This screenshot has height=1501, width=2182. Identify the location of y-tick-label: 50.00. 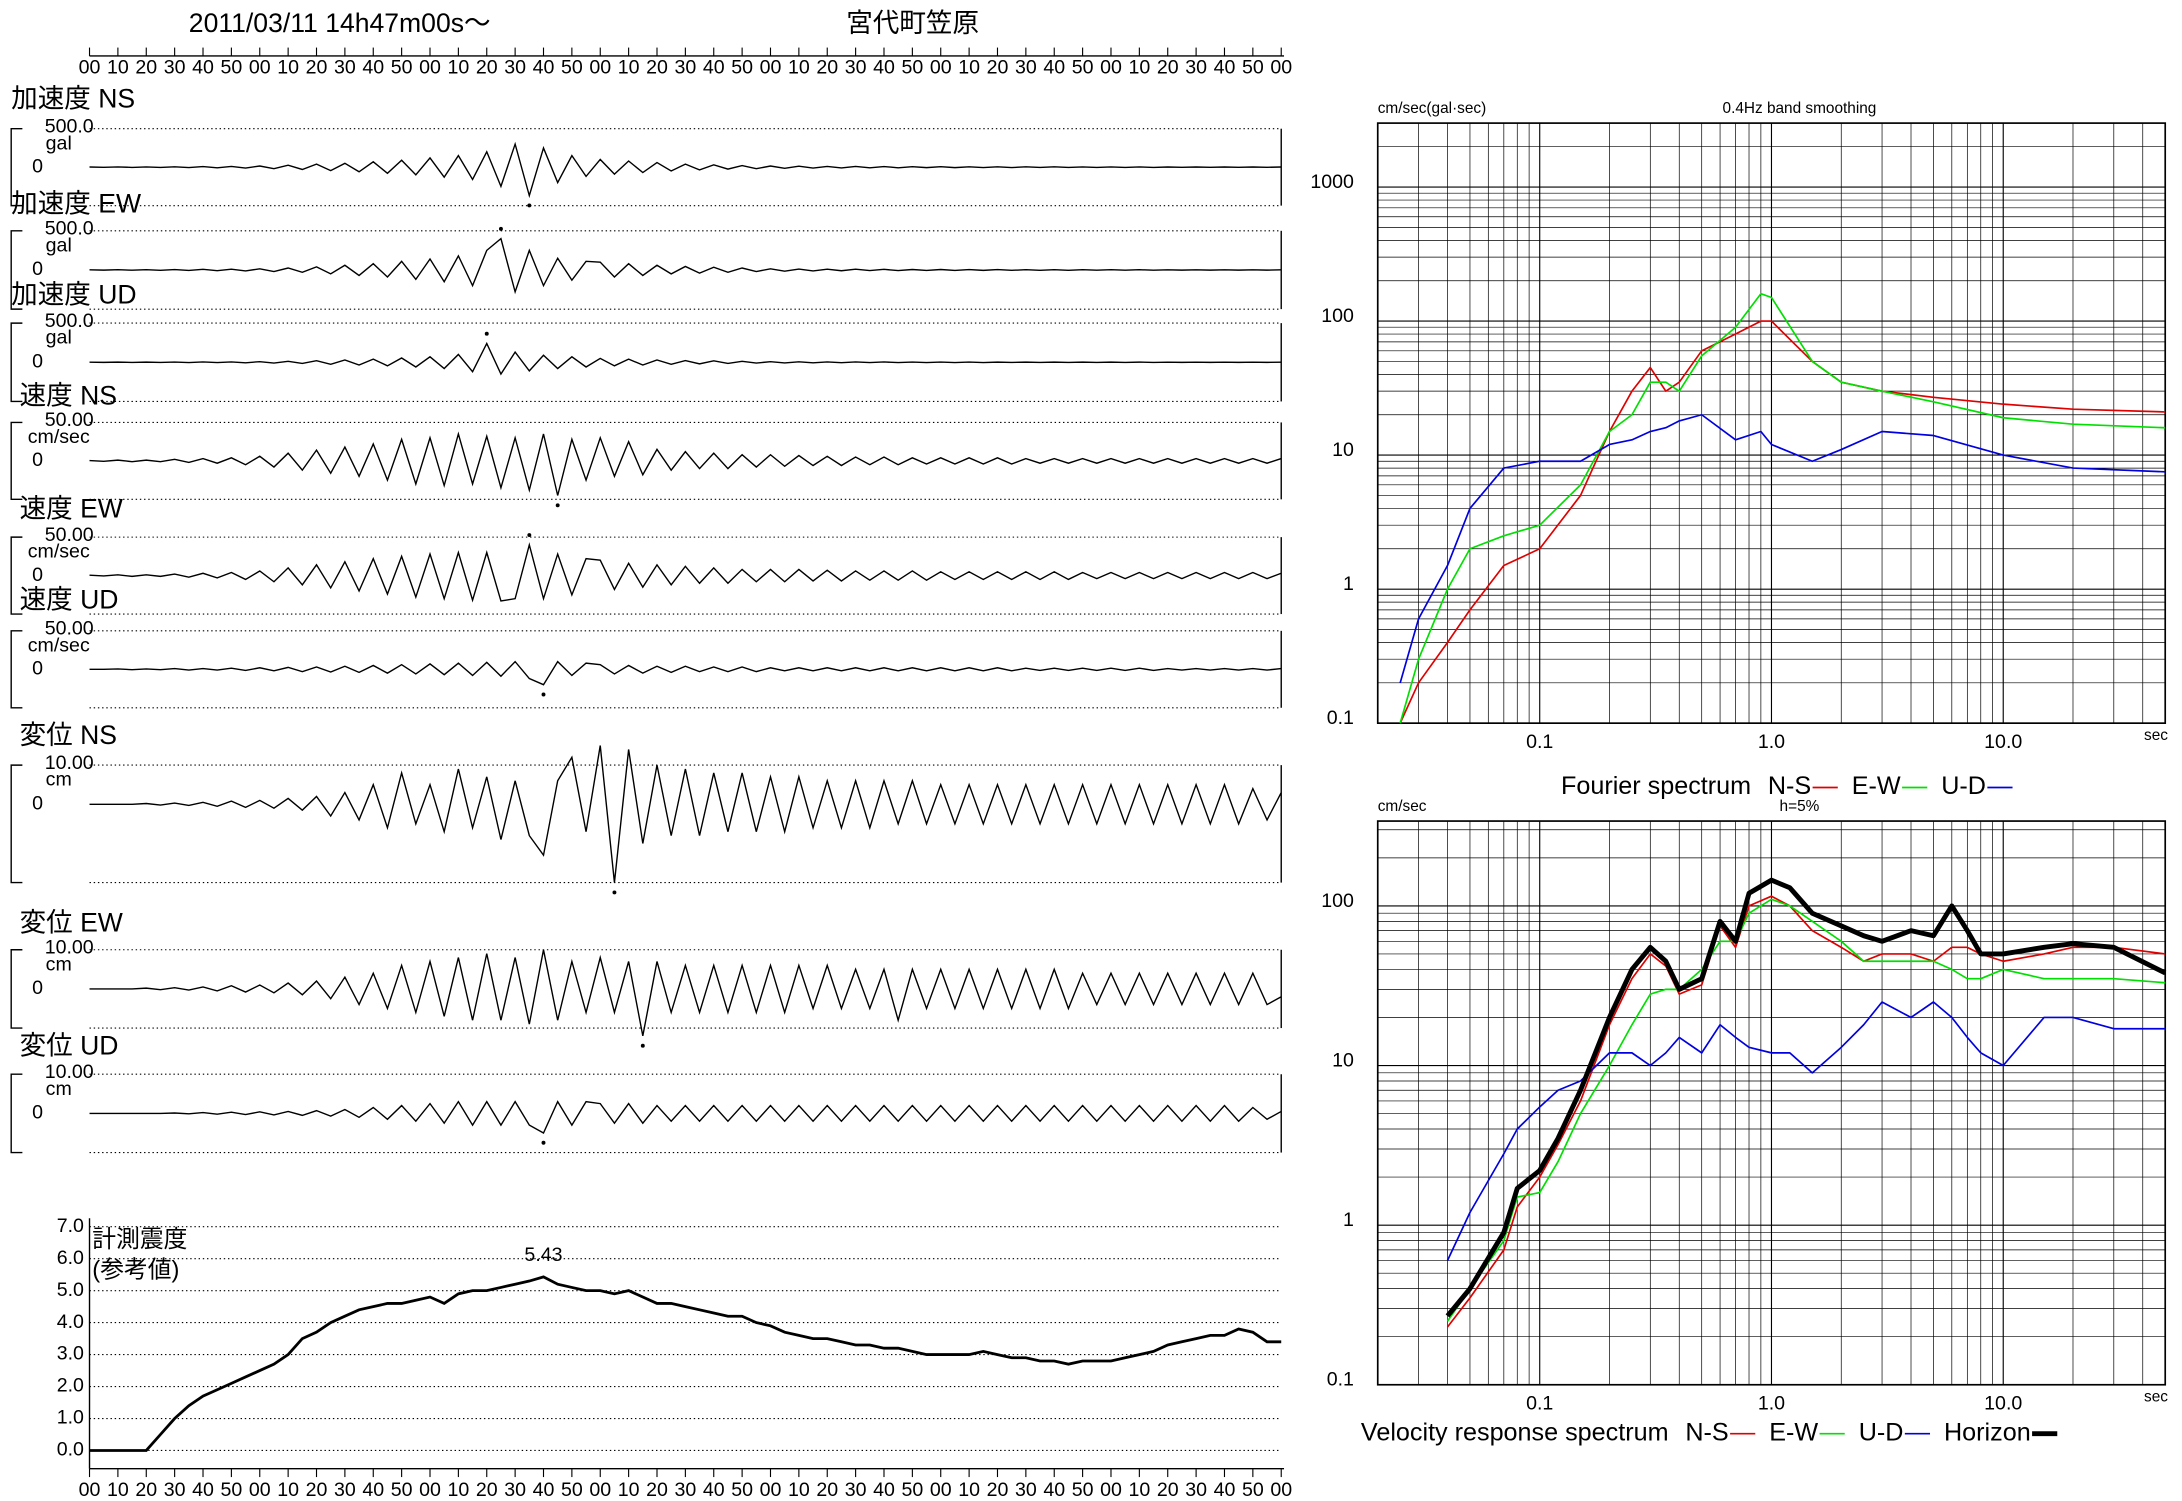
(69, 420).